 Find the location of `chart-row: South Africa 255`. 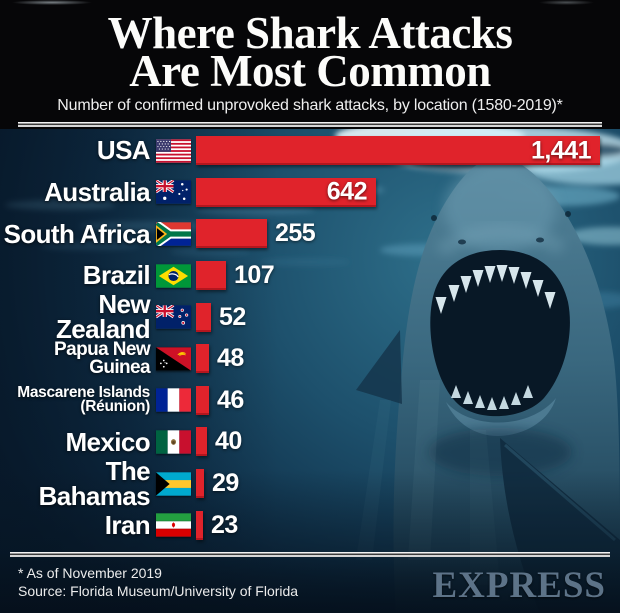

chart-row: South Africa 255 is located at coordinates (310, 234).